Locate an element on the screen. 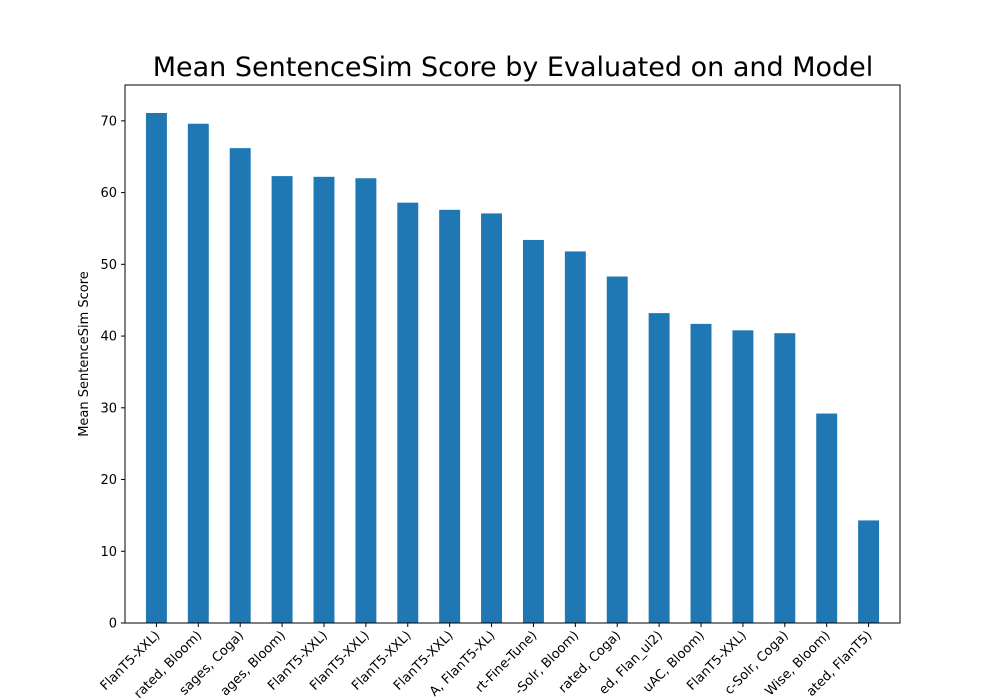 Image resolution: width=1000 pixels, height=700 pixels. y-tick-label-60: 60 is located at coordinates (108, 193).